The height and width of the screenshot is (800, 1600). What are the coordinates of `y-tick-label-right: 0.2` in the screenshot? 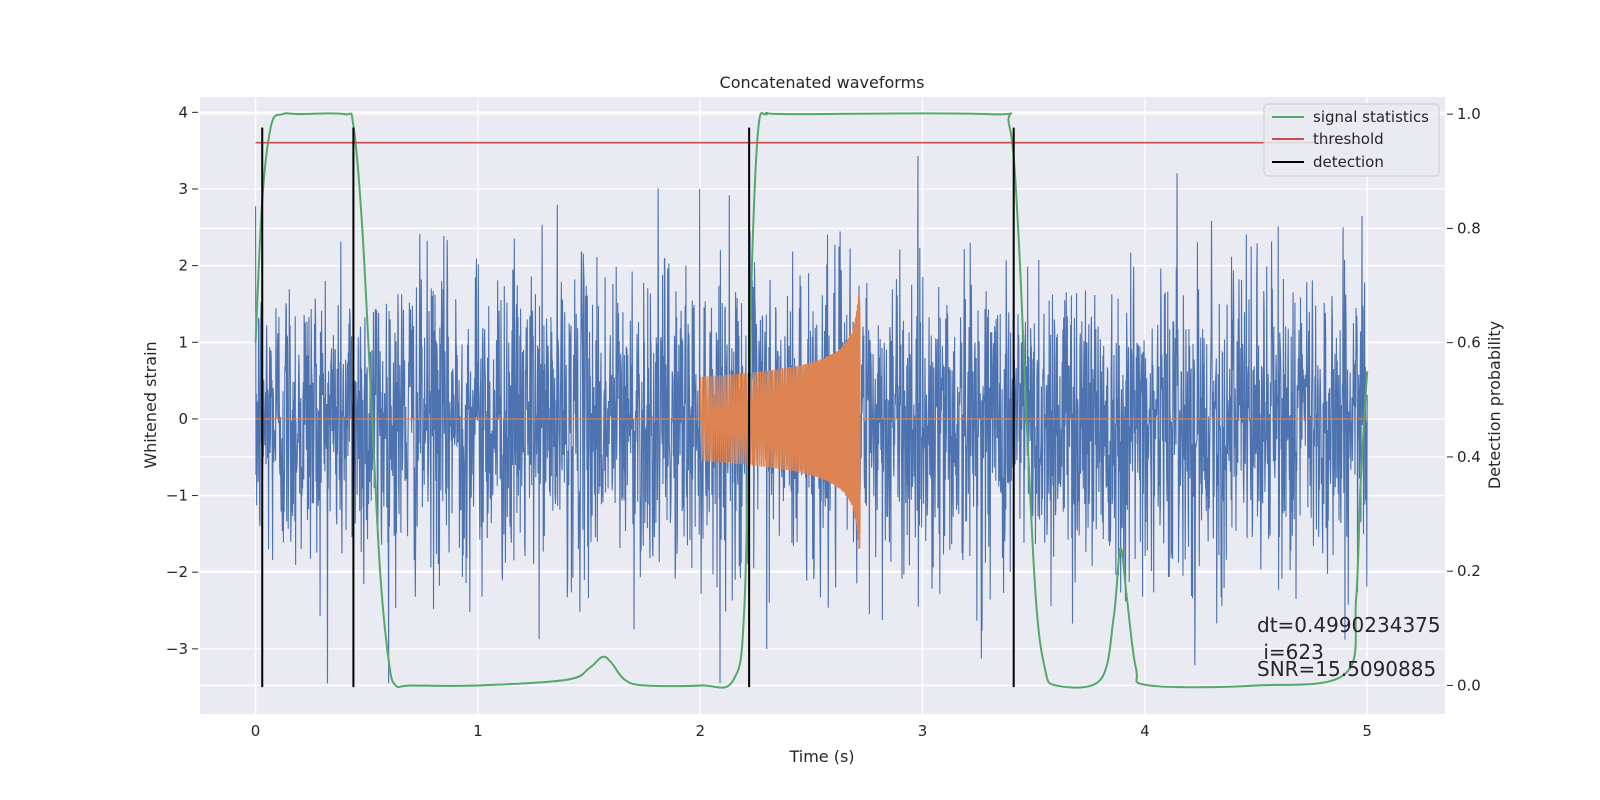 It's located at (1469, 571).